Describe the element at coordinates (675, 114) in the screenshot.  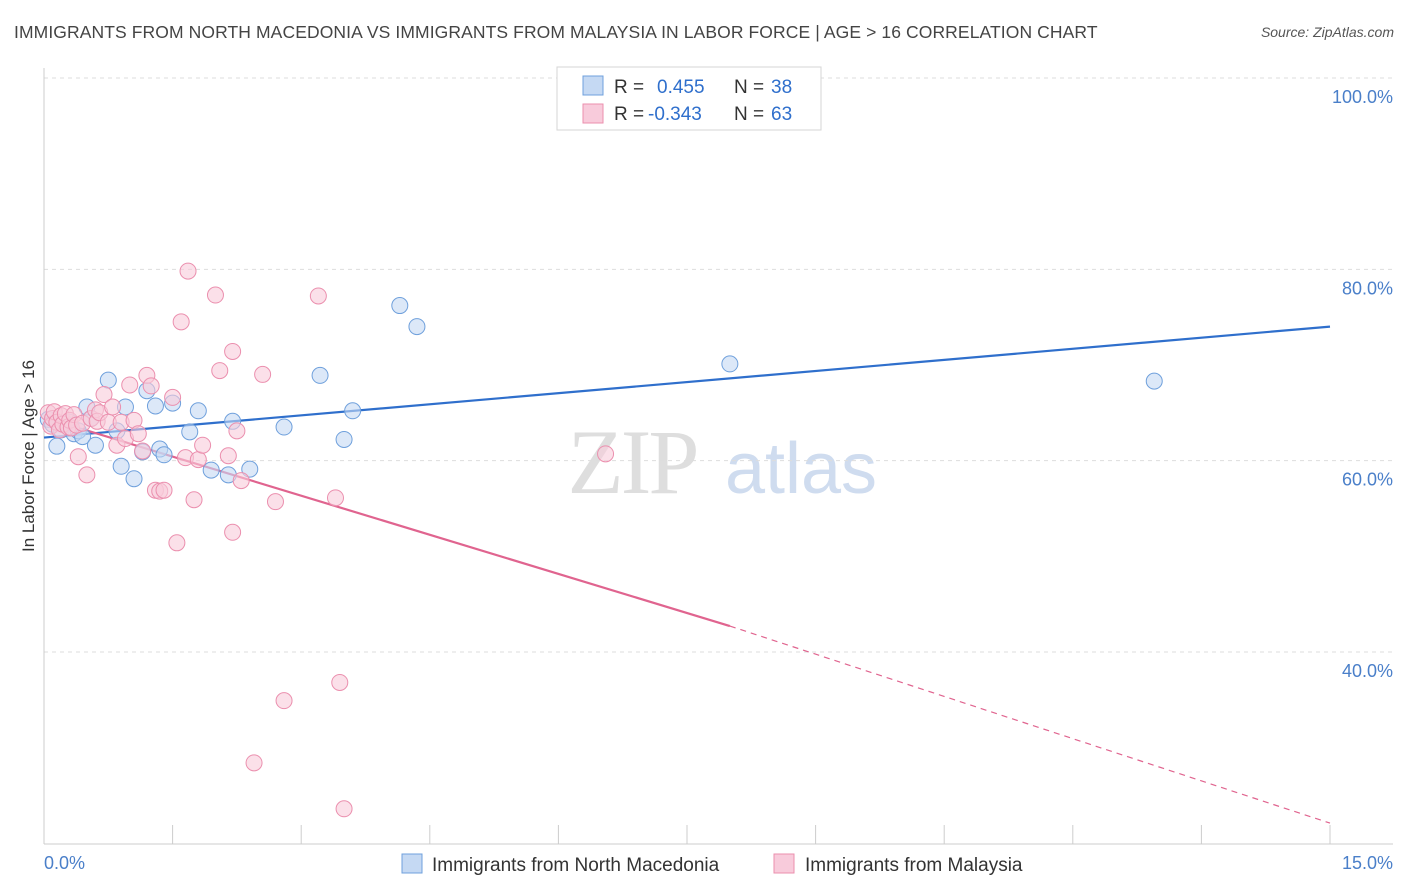
I see `legend-r-value-2: -0.343` at that location.